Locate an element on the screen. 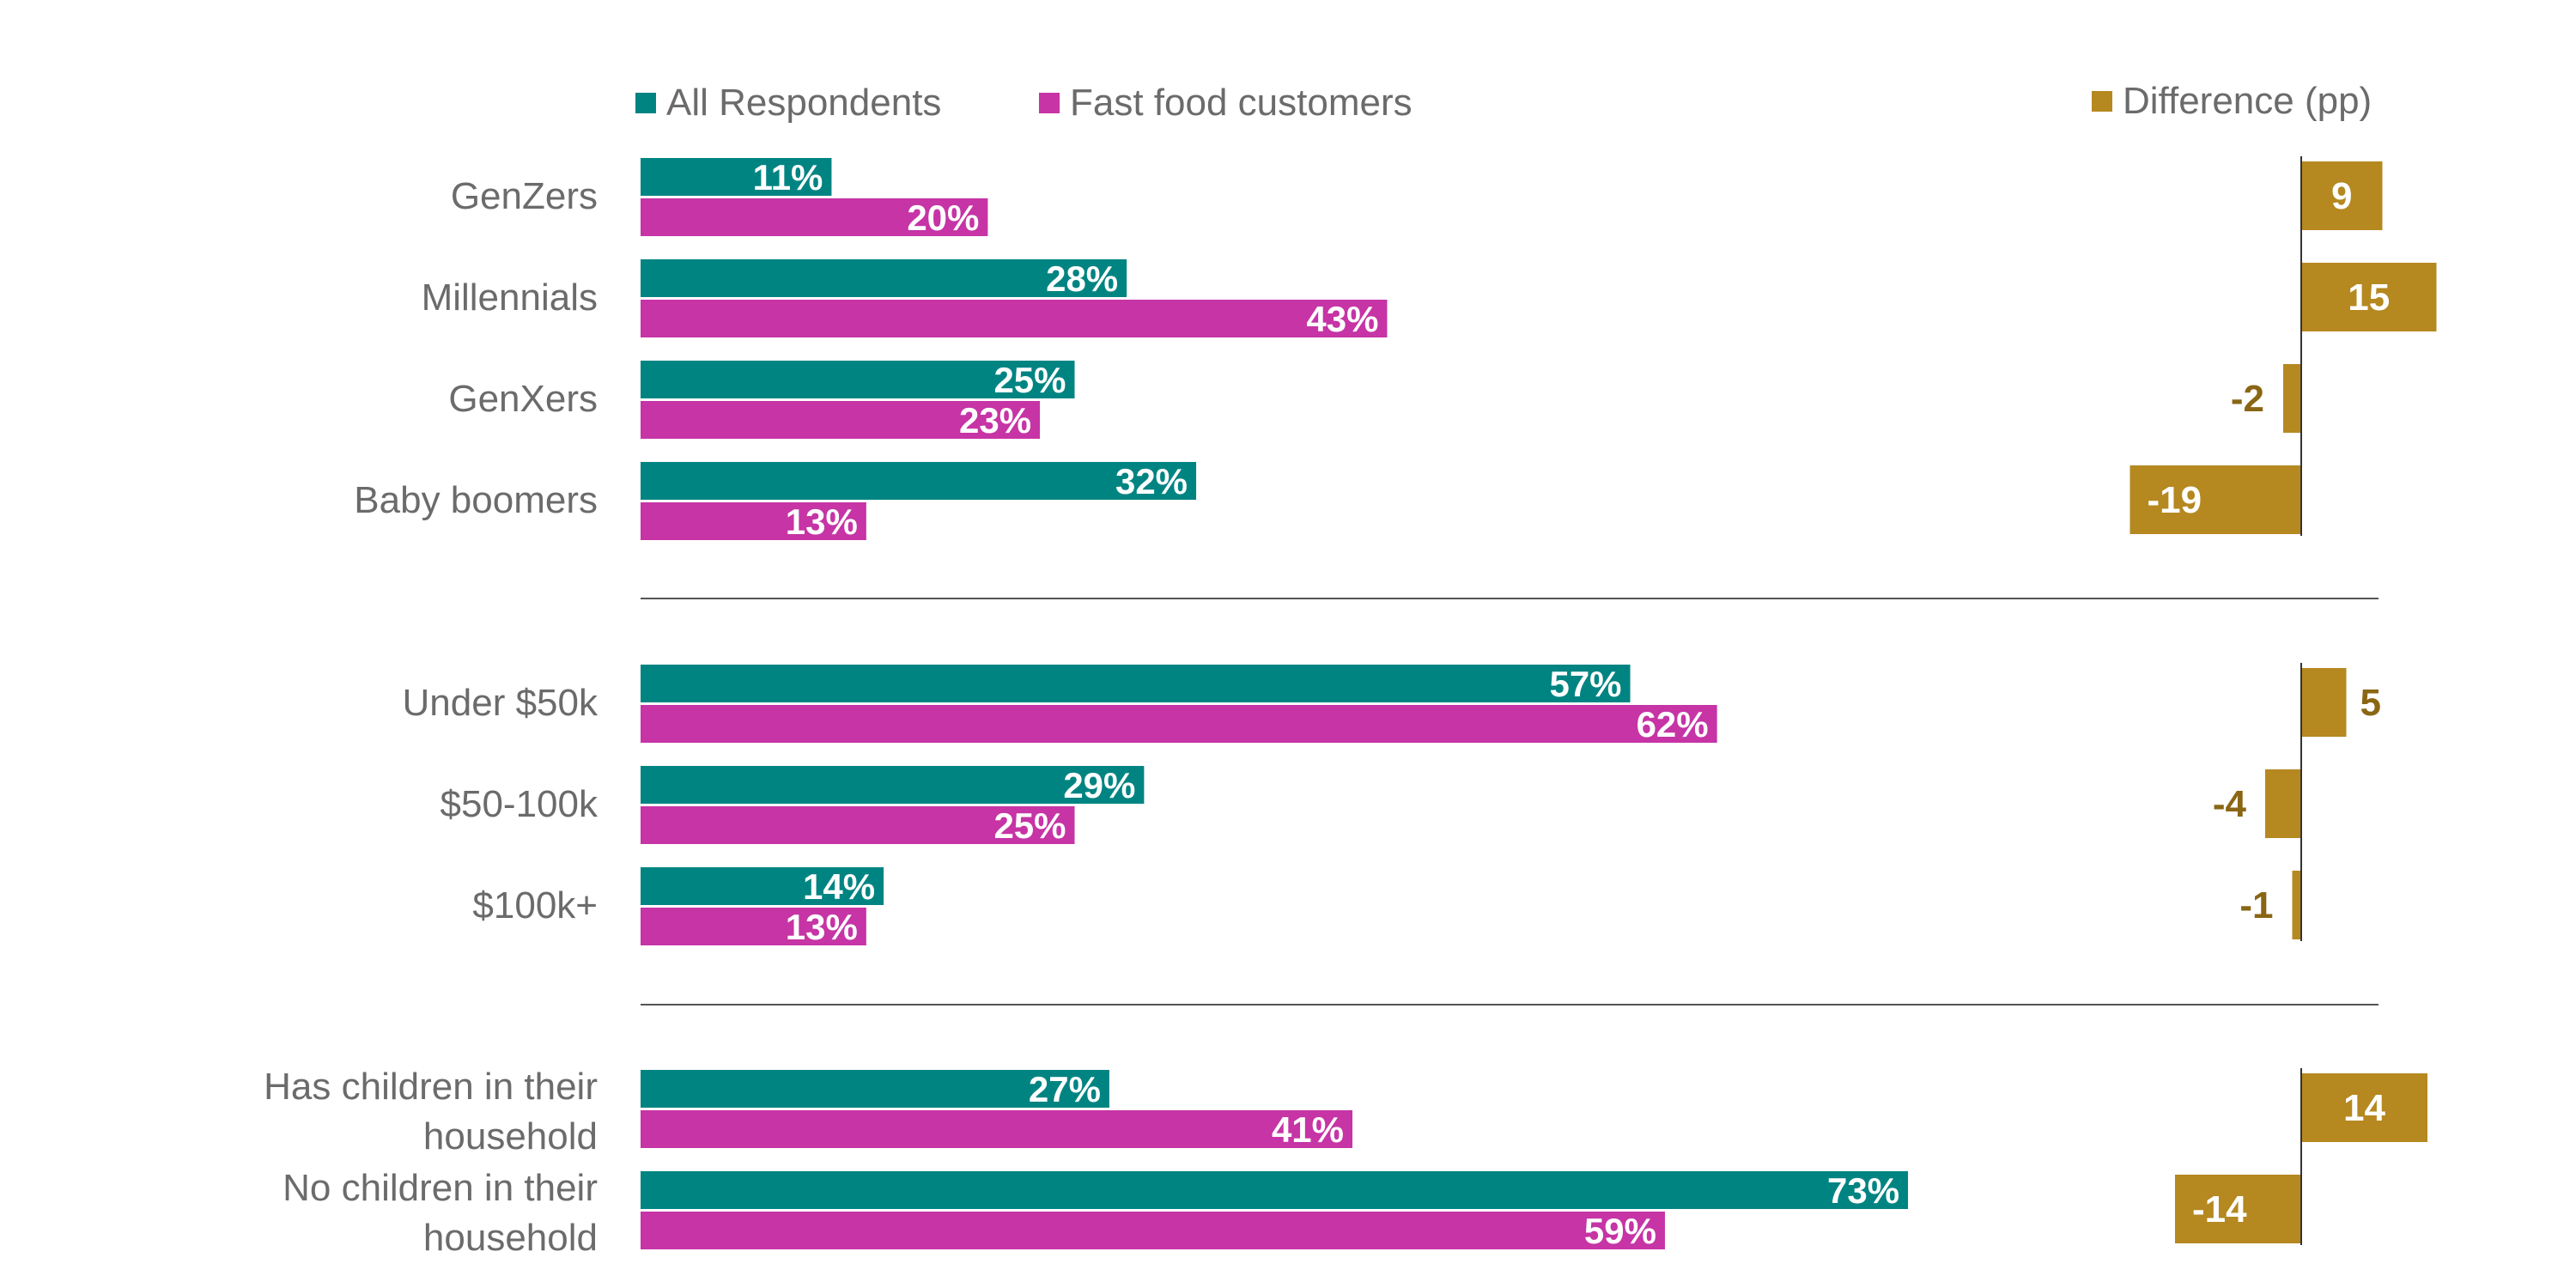 The width and height of the screenshot is (2576, 1288). legend-swatch-difference is located at coordinates (2102, 101).